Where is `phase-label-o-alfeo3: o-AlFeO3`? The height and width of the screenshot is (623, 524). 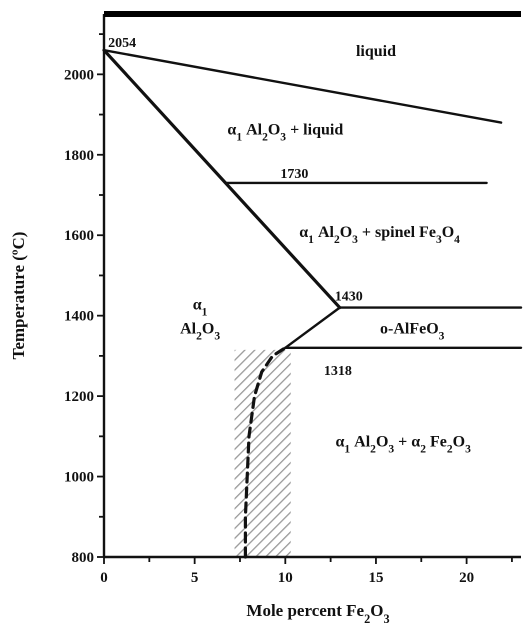 phase-label-o-alfeo3: o-AlFeO3 is located at coordinates (412, 332).